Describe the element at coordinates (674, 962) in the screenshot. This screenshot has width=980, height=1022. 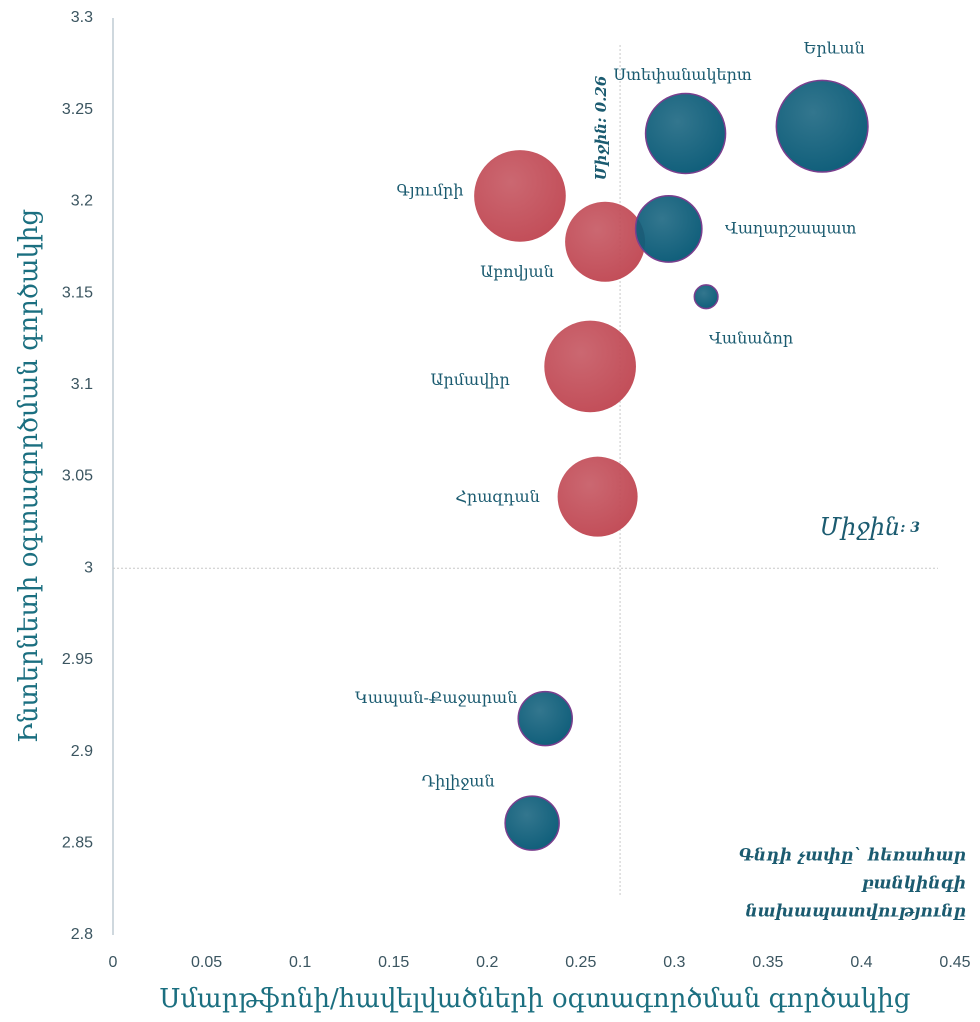
I see `x-tick-label: 0.3` at that location.